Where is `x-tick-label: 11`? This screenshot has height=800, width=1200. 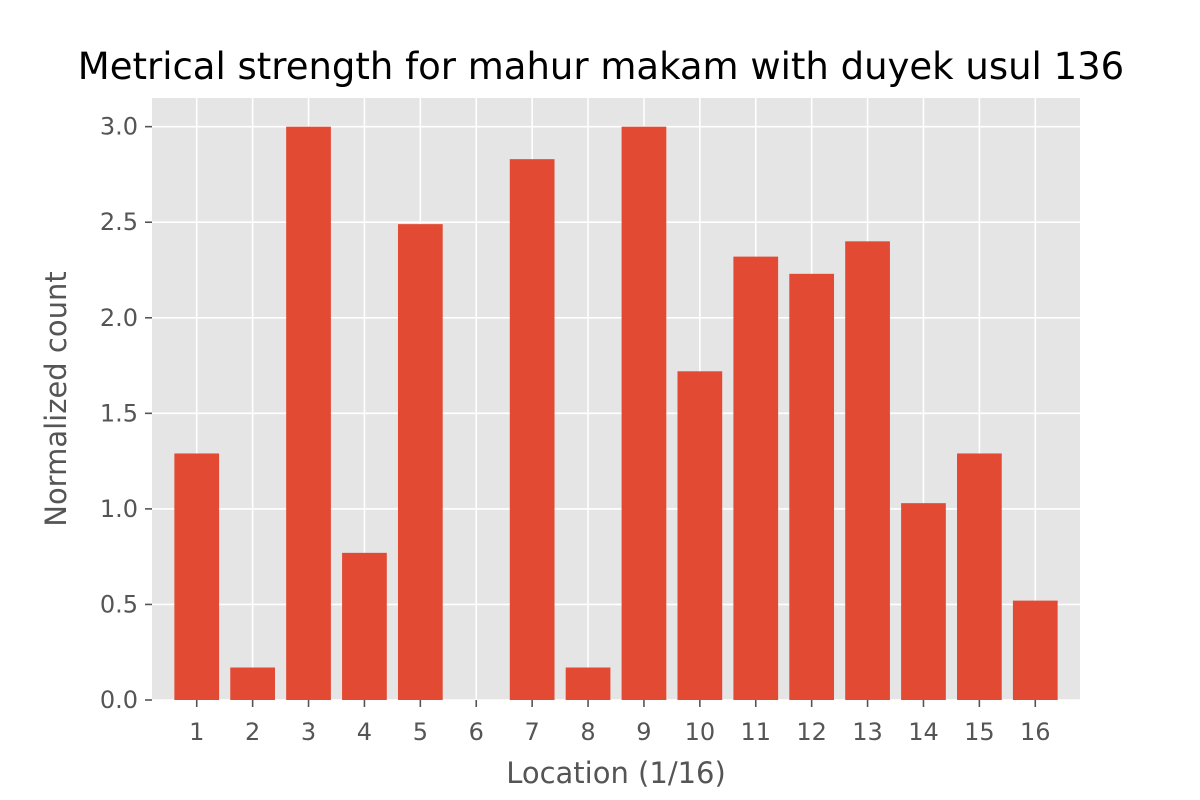
x-tick-label: 11 is located at coordinates (755, 732).